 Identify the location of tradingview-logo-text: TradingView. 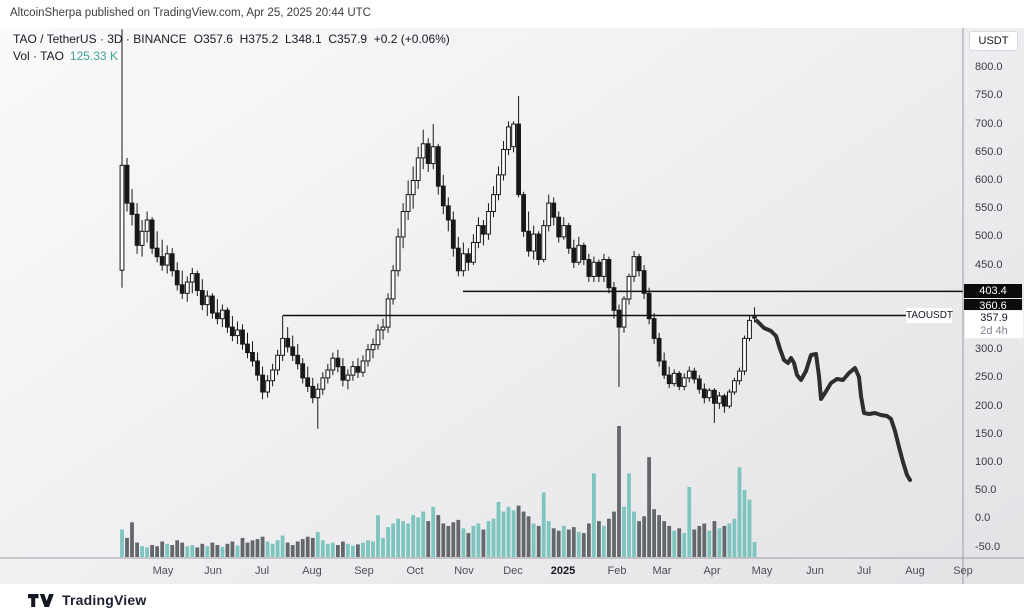
(104, 600).